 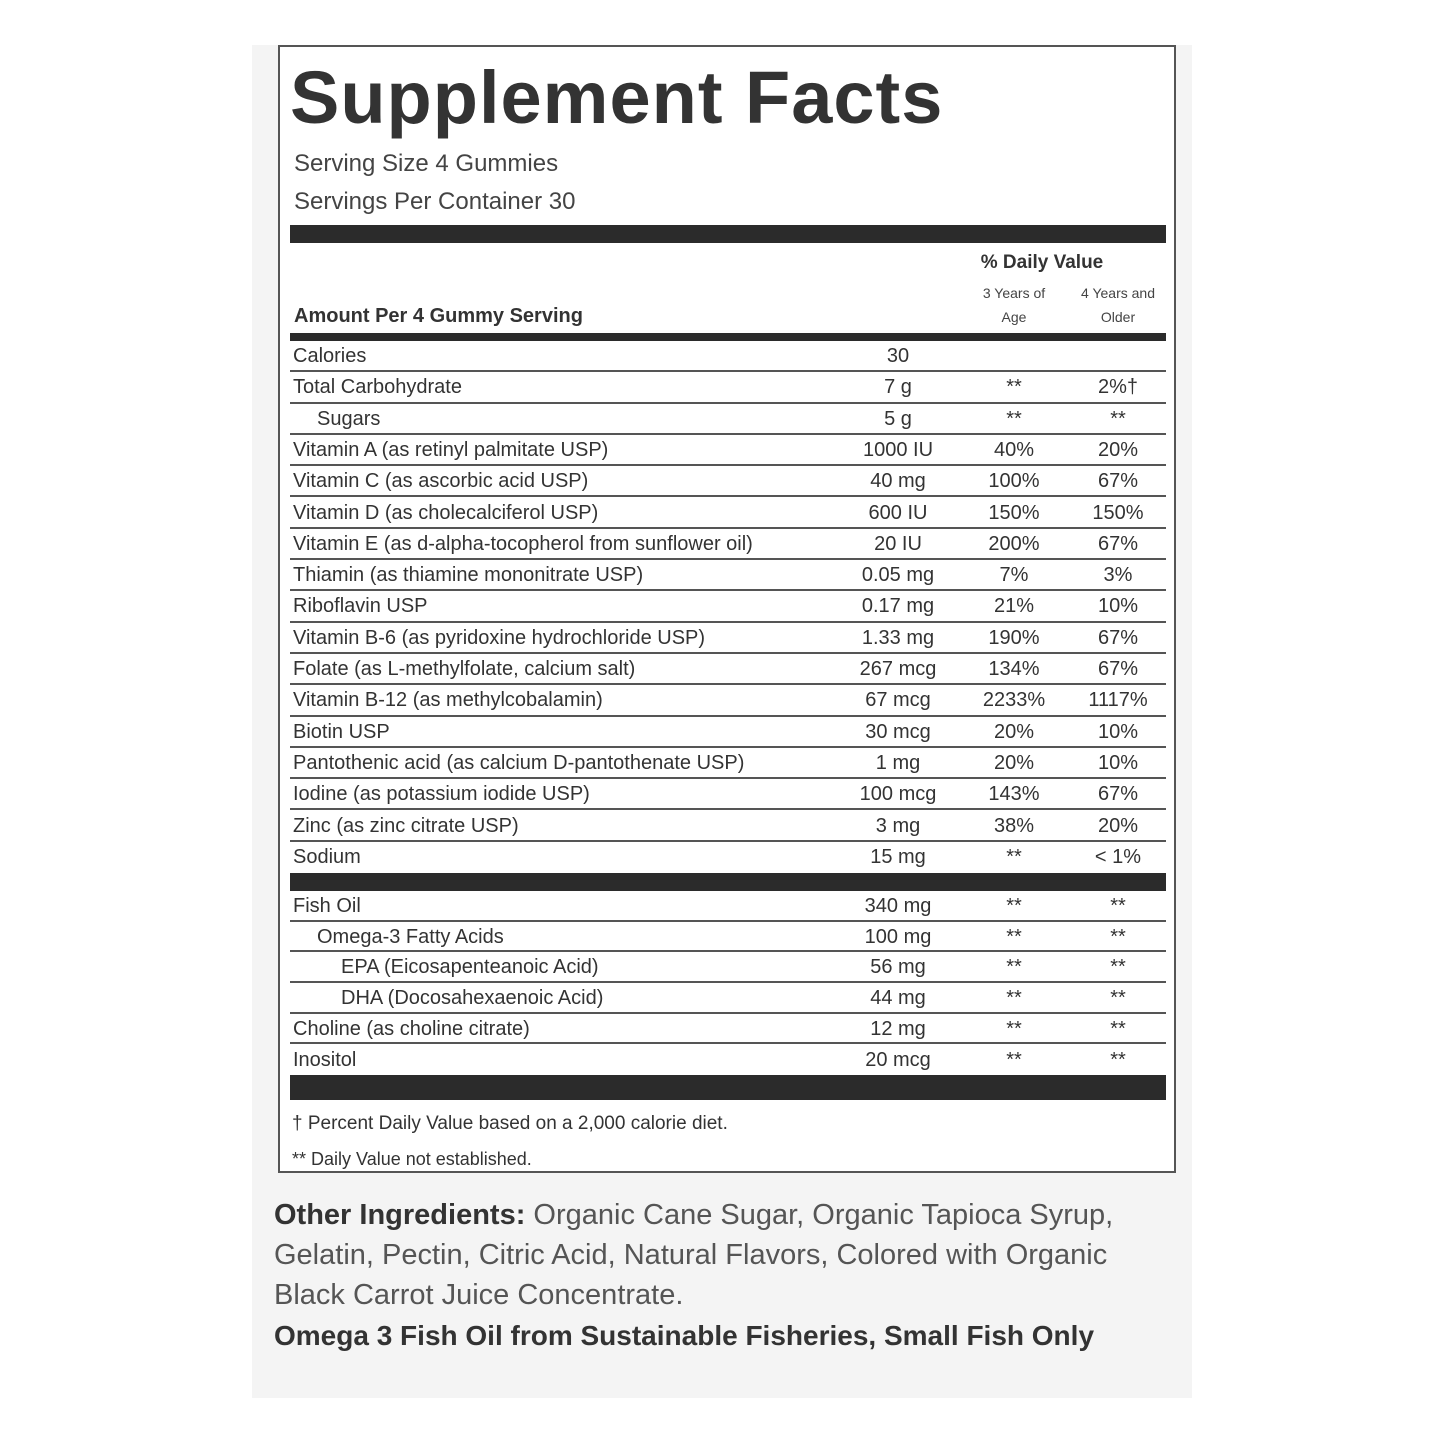 What do you see at coordinates (327, 906) in the screenshot?
I see `nutrient-name: Fish Oil` at bounding box center [327, 906].